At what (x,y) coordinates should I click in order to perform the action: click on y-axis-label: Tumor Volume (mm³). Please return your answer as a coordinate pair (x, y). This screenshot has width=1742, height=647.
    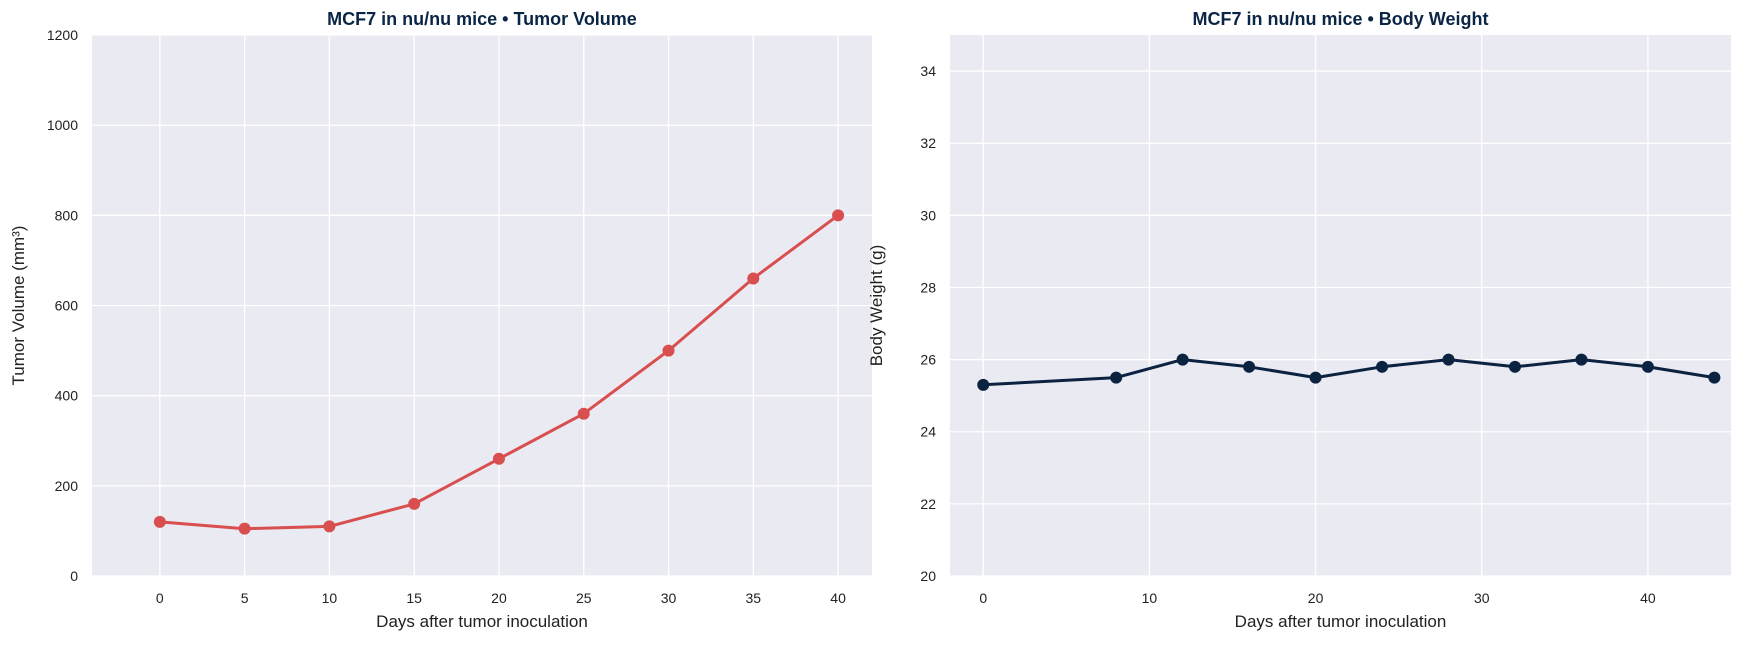
    Looking at the image, I should click on (18, 306).